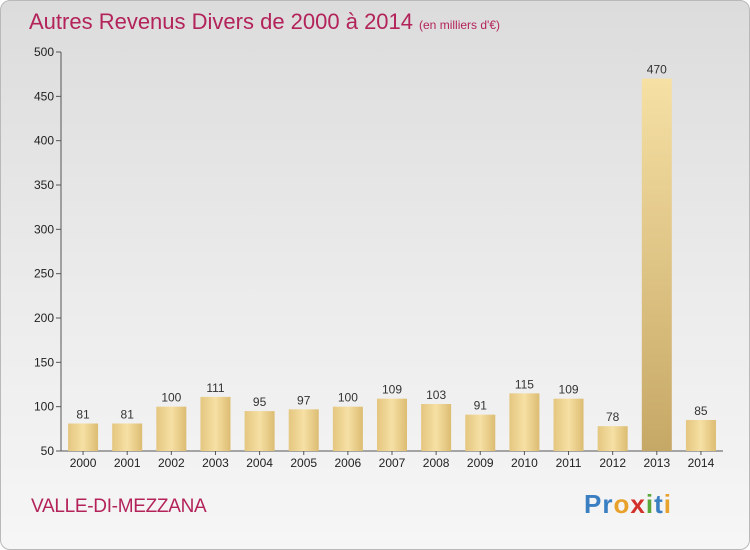  I want to click on chart-unit-note: (en milliers d'€), so click(459, 25).